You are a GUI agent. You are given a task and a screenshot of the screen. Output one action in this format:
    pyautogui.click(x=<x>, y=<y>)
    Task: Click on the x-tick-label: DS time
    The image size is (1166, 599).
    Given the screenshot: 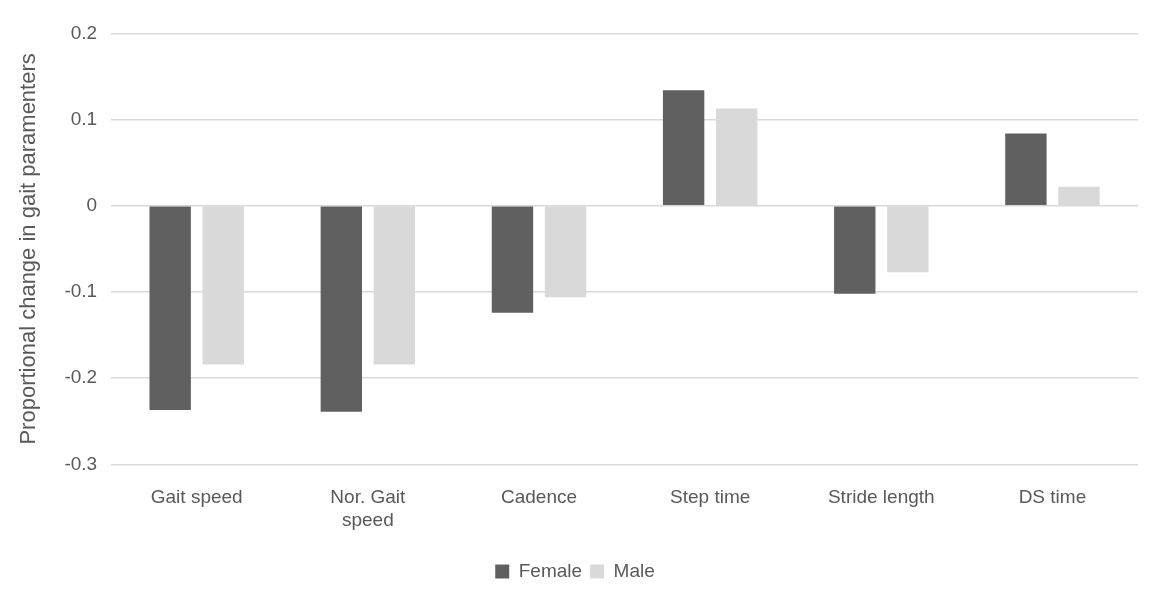 What is the action you would take?
    pyautogui.click(x=1052, y=497)
    